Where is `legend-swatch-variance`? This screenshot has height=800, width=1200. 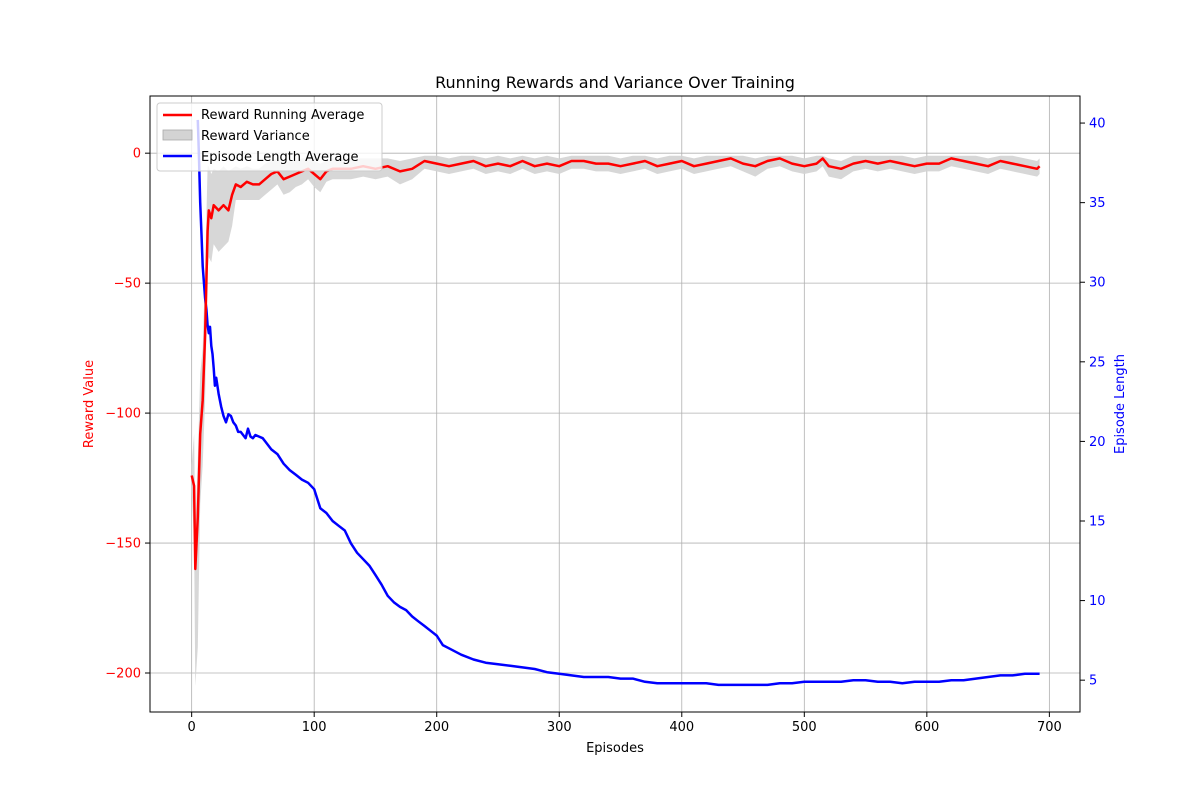
legend-swatch-variance is located at coordinates (177, 135).